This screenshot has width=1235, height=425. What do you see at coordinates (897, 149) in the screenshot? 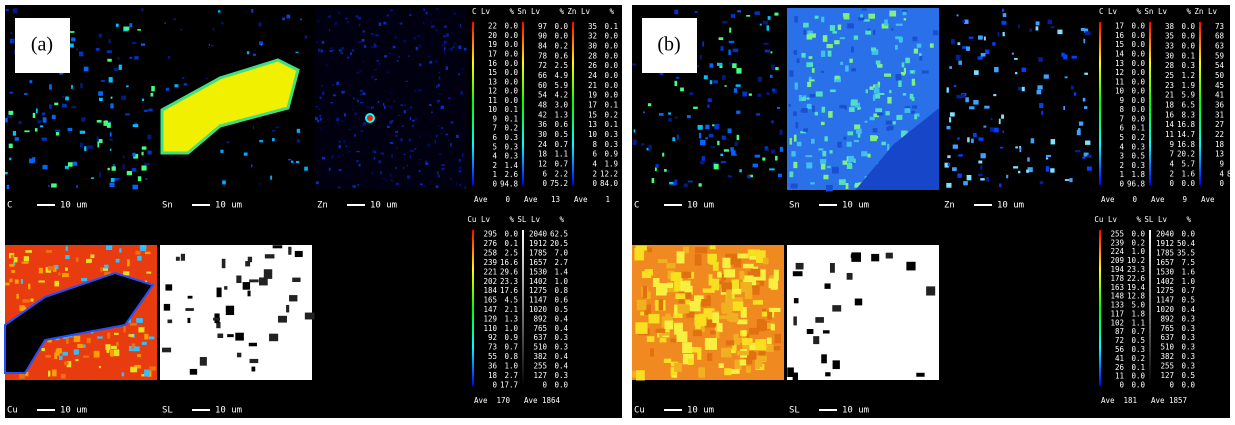
I see `phase` at bounding box center [897, 149].